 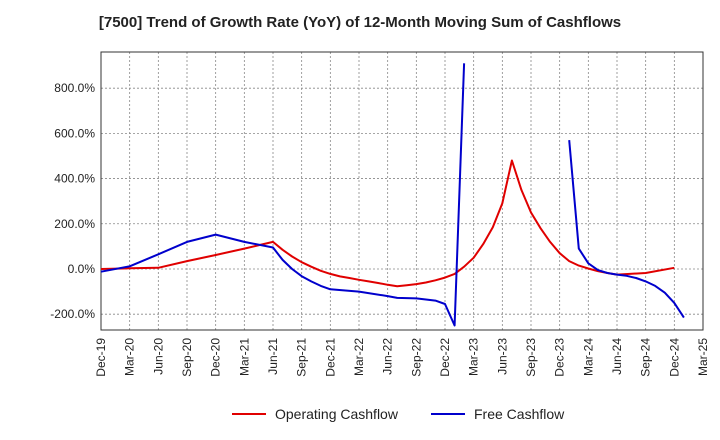 What do you see at coordinates (187, 357) in the screenshot?
I see `x-tick-label: Sep-20` at bounding box center [187, 357].